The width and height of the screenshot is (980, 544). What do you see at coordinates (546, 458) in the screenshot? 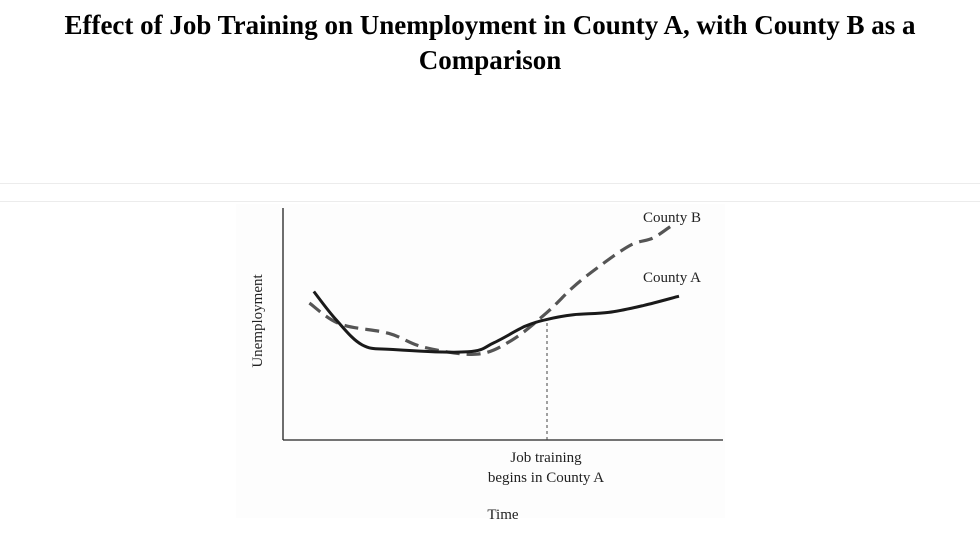
I see `annotation-label-line-1: Job training` at bounding box center [546, 458].